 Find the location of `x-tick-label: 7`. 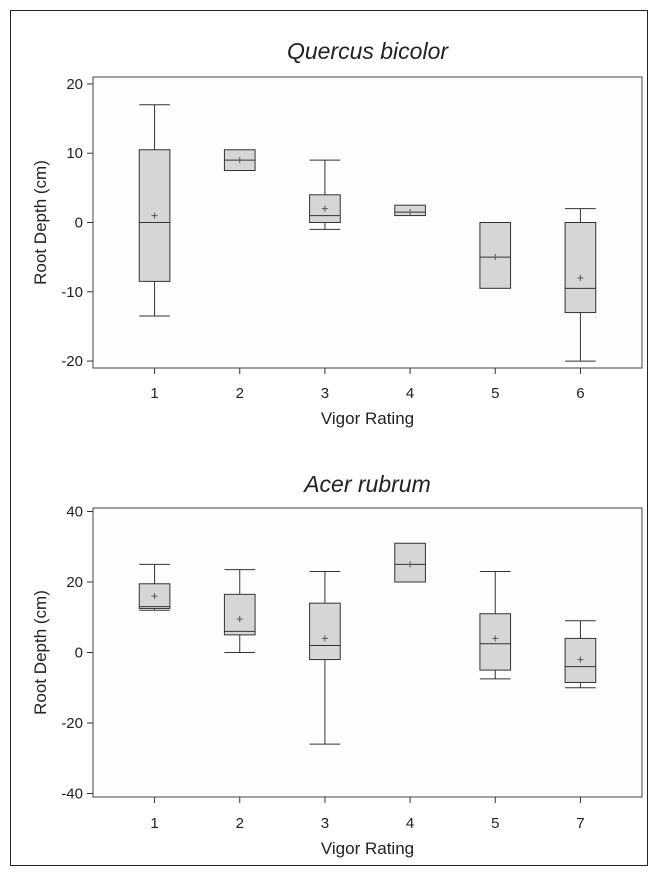

x-tick-label: 7 is located at coordinates (580, 823).